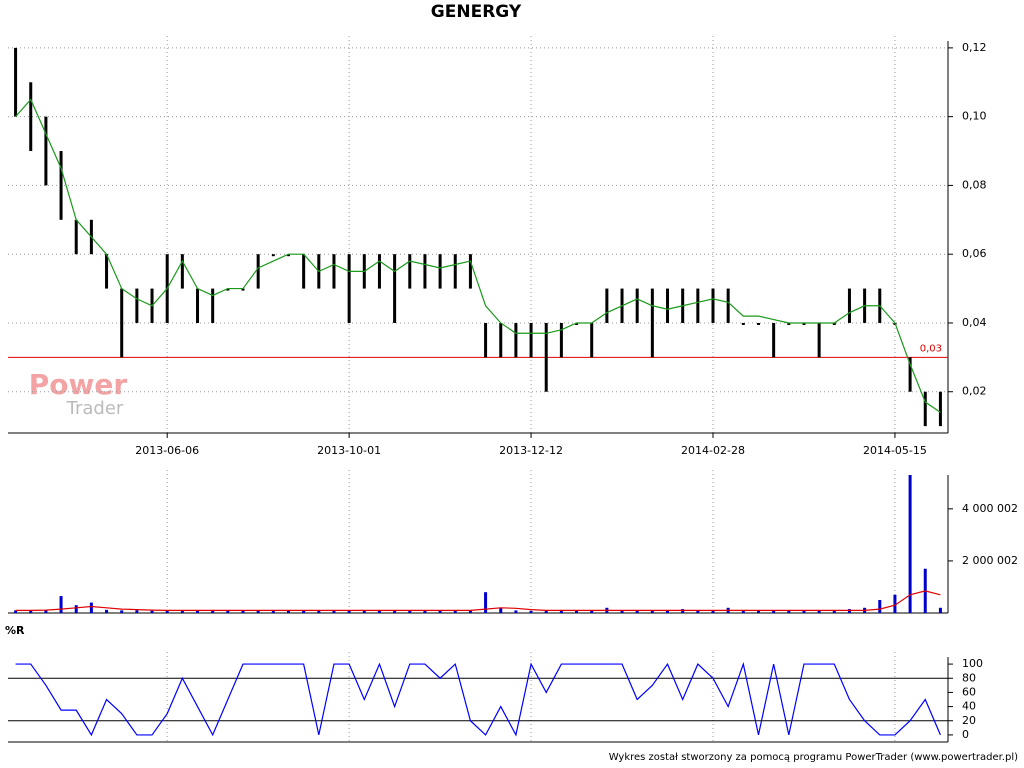  What do you see at coordinates (78, 384) in the screenshot?
I see `watermark: Power` at bounding box center [78, 384].